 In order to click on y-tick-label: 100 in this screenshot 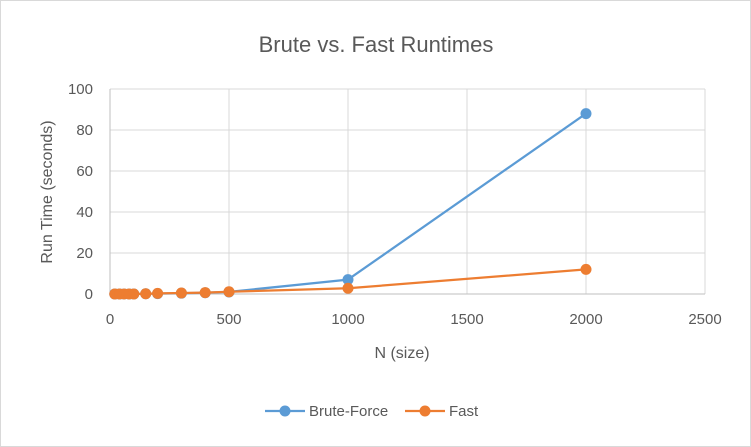, I will do `click(80, 89)`.